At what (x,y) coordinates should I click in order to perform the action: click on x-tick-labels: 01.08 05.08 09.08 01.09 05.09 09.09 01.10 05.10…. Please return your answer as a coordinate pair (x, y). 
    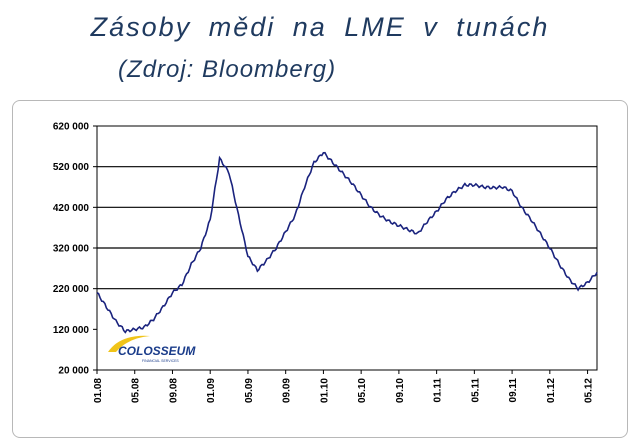
    Looking at the image, I should click on (344, 390).